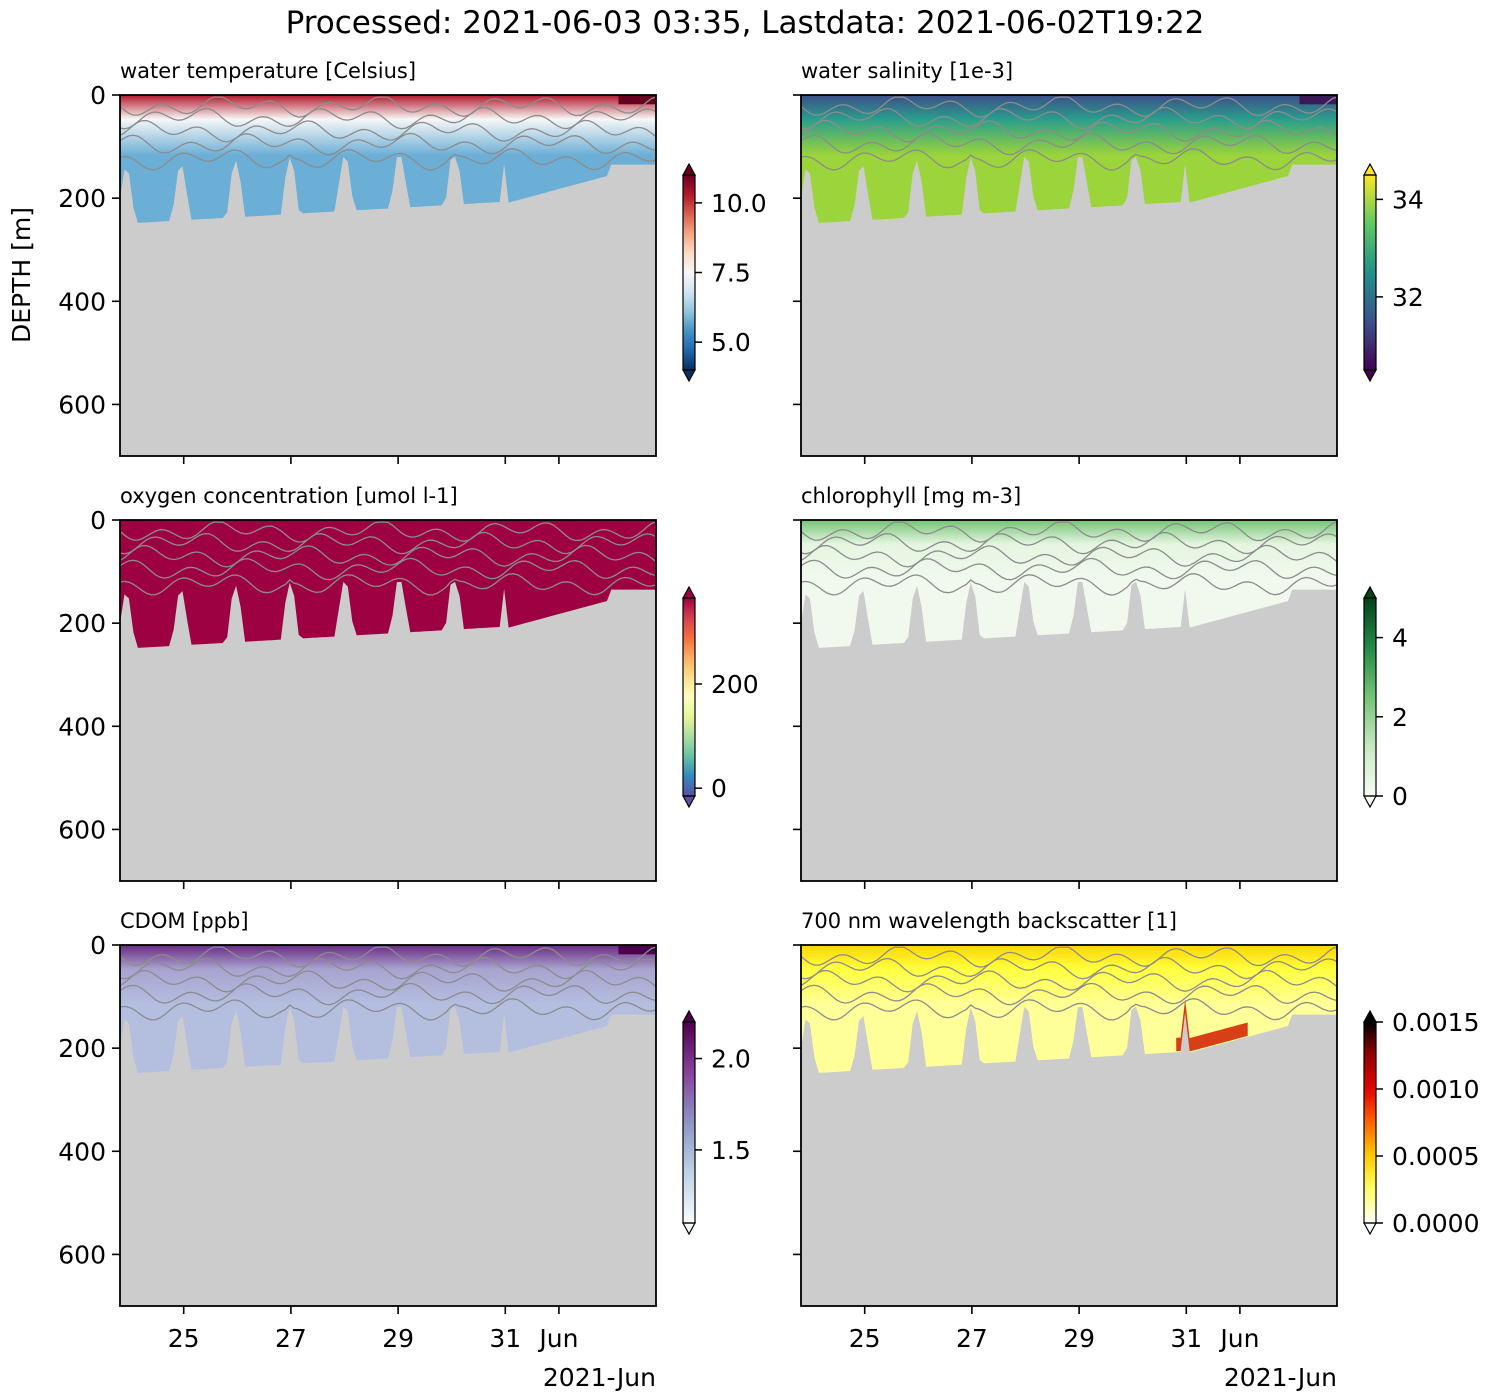  Describe the element at coordinates (637, 950) in the screenshot. I see `surface-patch-cdom` at that location.